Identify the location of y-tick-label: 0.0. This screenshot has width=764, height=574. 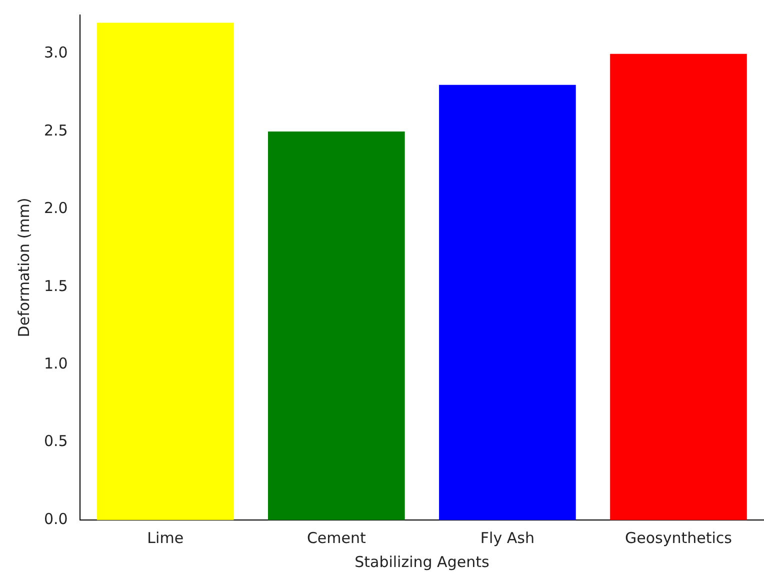
(56, 519).